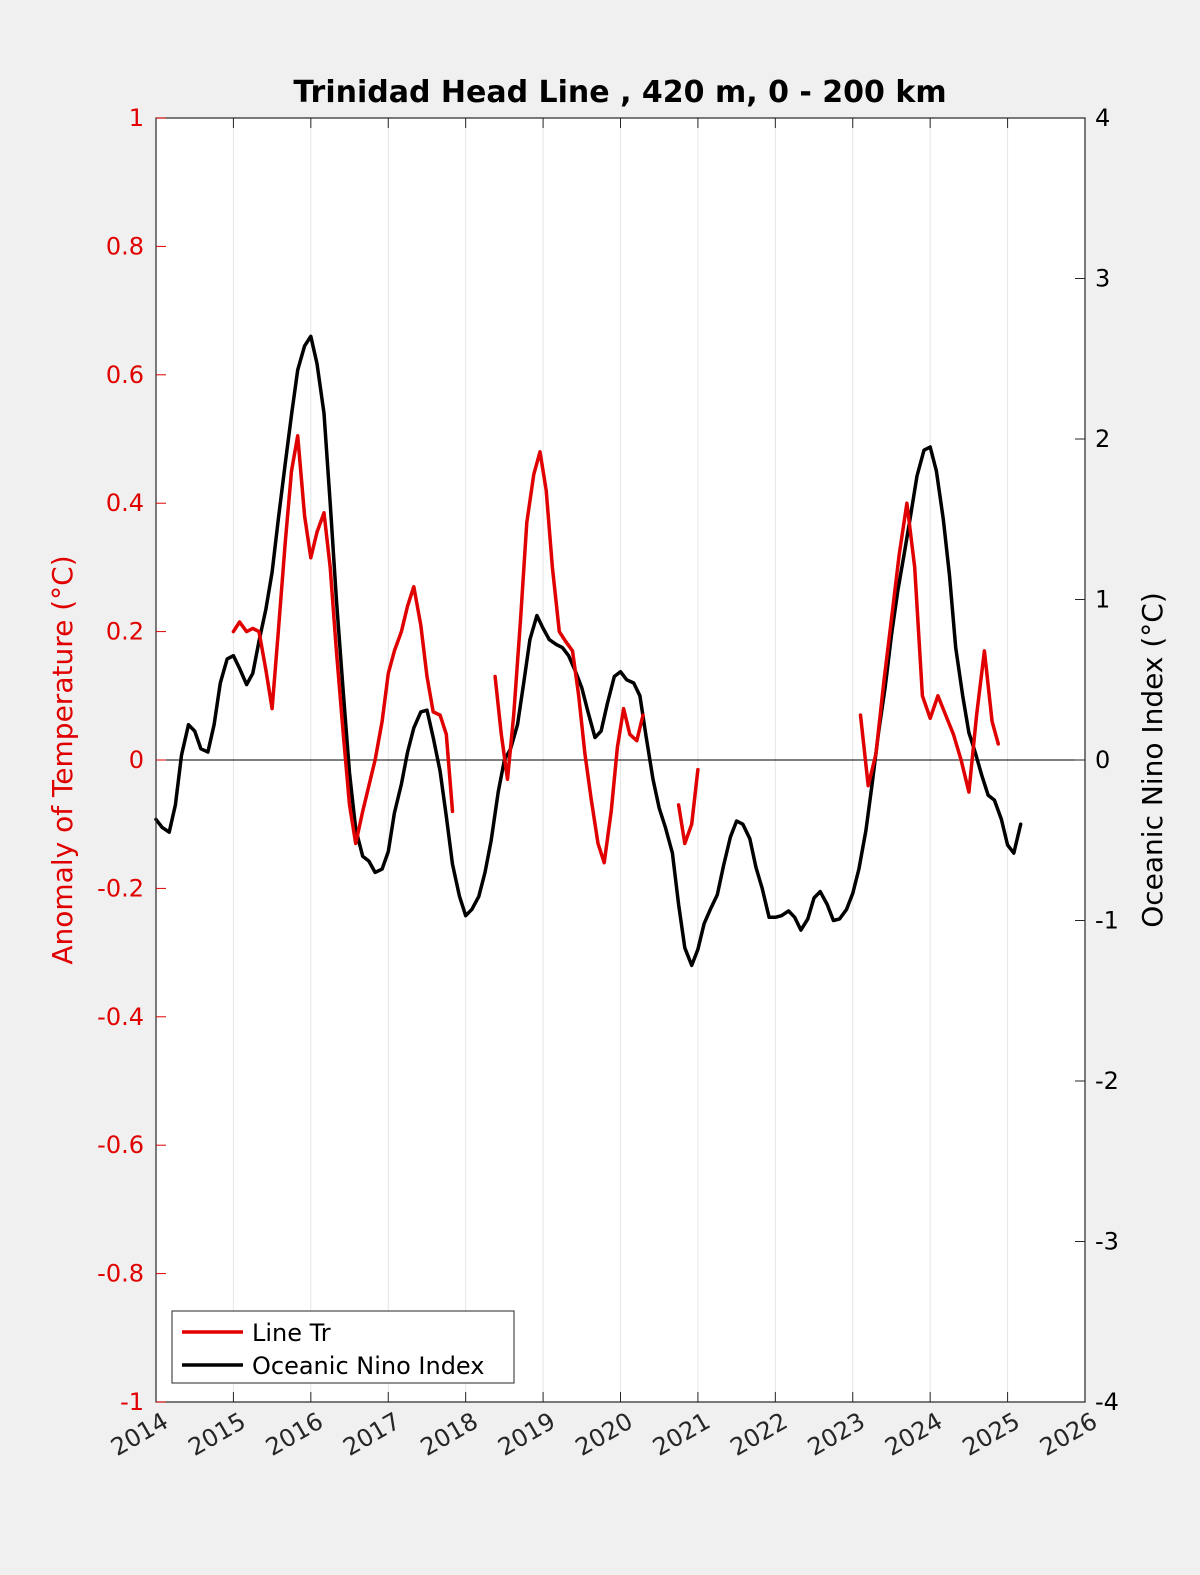  Describe the element at coordinates (1102, 600) in the screenshot. I see `y-tick-label-right: 1` at that location.